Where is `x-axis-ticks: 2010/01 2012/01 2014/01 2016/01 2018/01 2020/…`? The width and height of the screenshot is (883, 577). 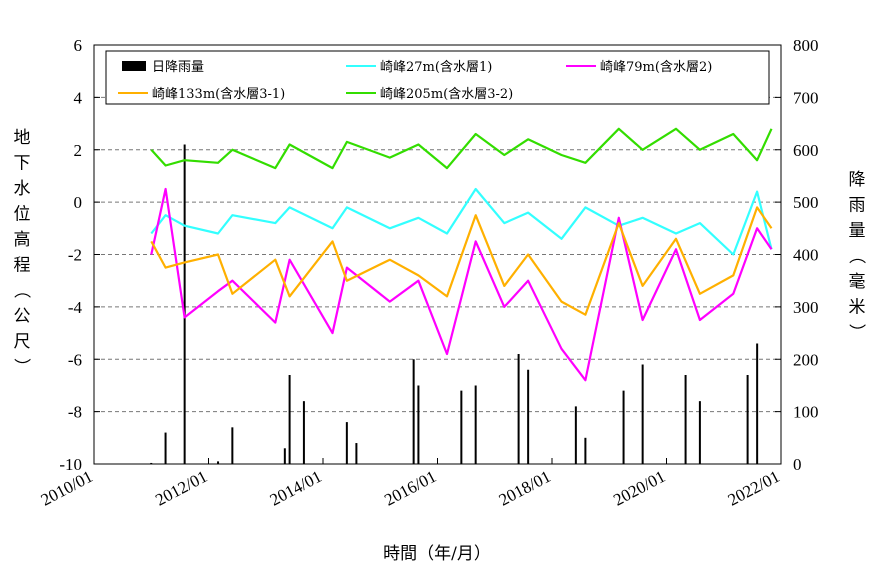 x-axis-ticks: 2010/01 2012/01 2014/01 2016/01 2018/01 2020/… is located at coordinates (410, 484).